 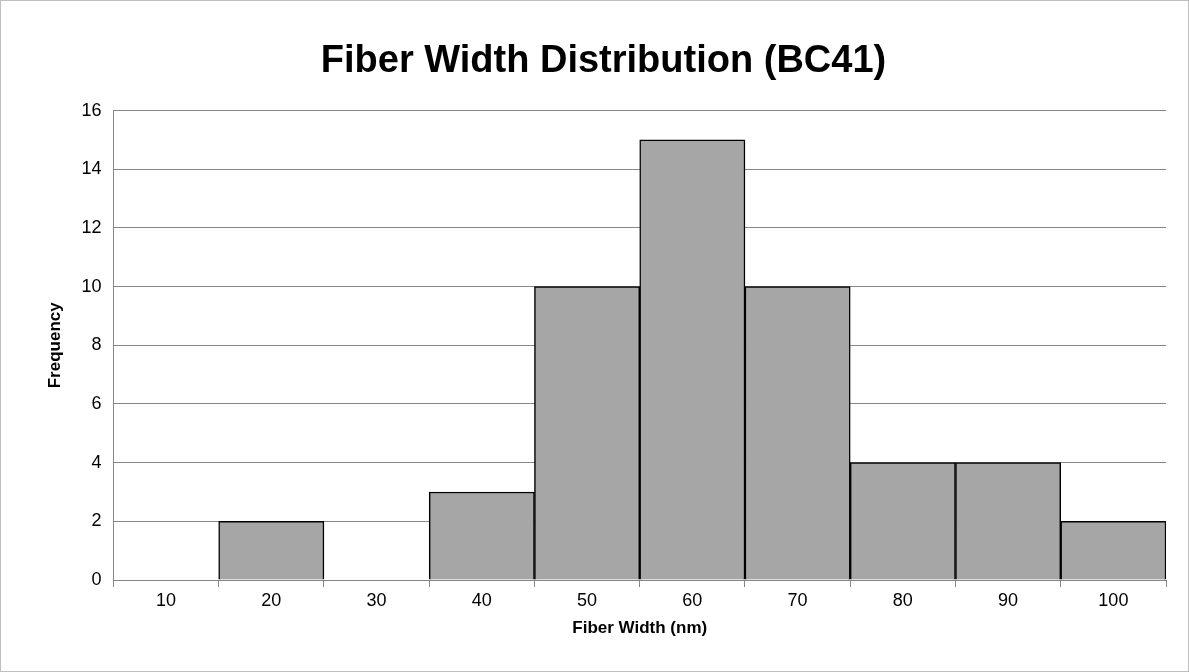 I want to click on y-axis-title: Frequency, so click(x=54, y=345).